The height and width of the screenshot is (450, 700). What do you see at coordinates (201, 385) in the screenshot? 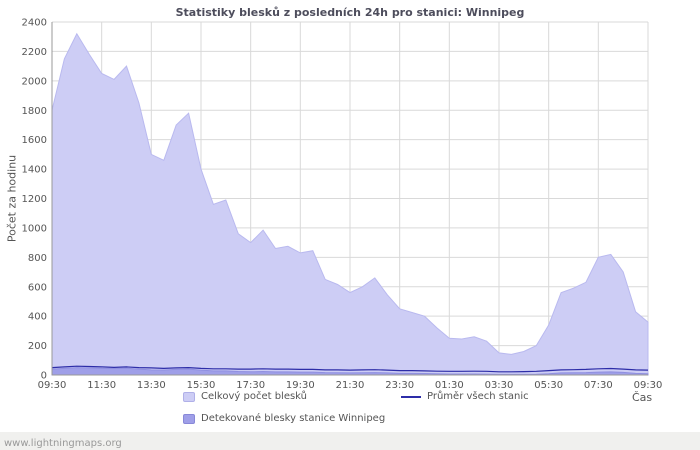
I see `x-tick-label: 15:30` at bounding box center [201, 385].